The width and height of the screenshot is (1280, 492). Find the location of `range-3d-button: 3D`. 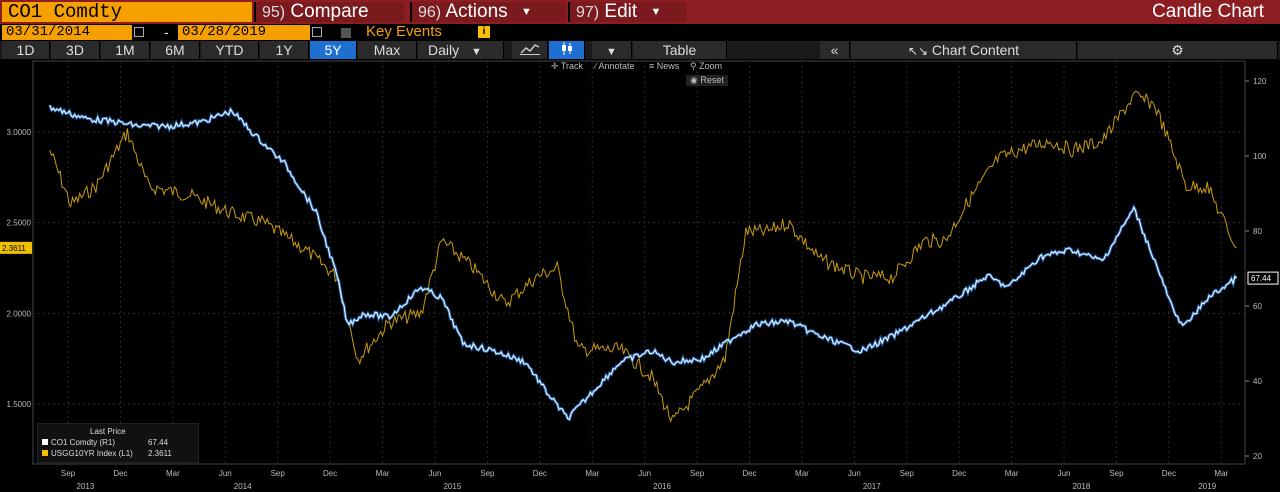

range-3d-button: 3D is located at coordinates (75, 50).